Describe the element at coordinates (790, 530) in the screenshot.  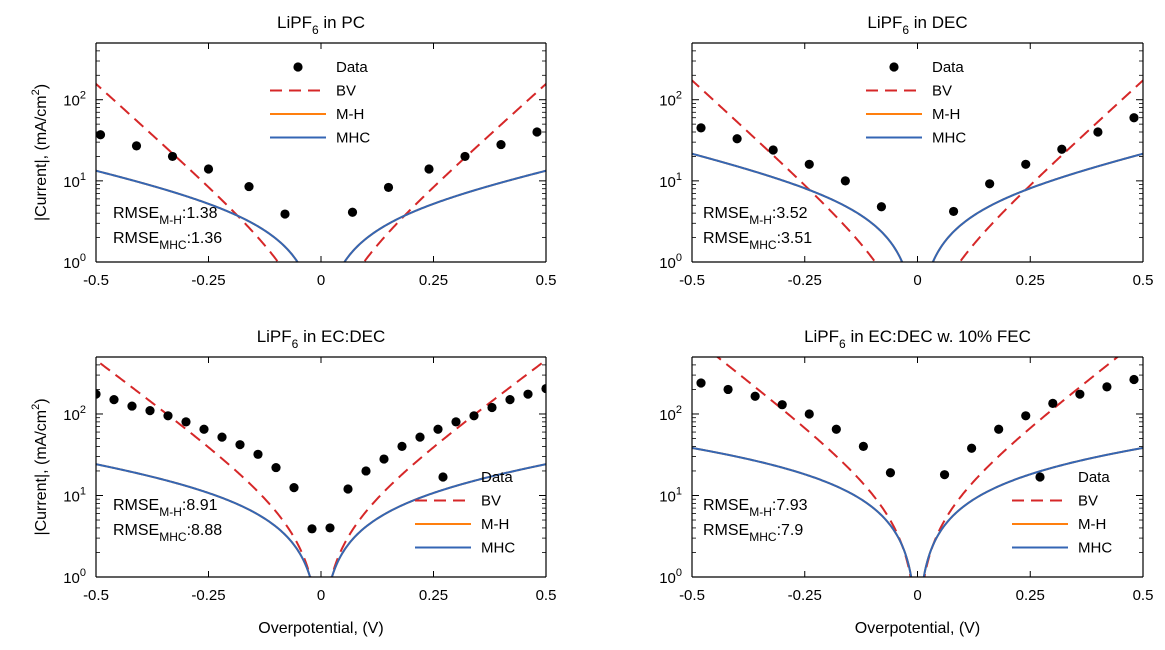
I see `rmse-value: :7.9` at that location.